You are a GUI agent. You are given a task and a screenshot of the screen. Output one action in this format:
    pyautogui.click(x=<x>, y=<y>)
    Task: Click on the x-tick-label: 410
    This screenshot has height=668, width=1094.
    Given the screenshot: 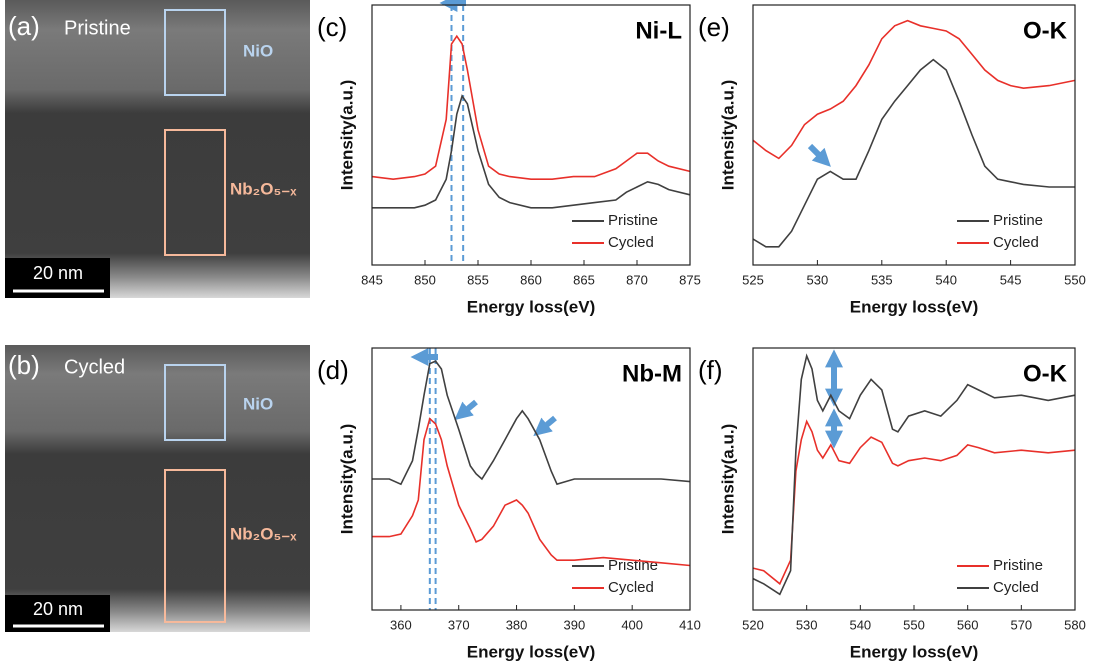 What is the action you would take?
    pyautogui.click(x=690, y=624)
    